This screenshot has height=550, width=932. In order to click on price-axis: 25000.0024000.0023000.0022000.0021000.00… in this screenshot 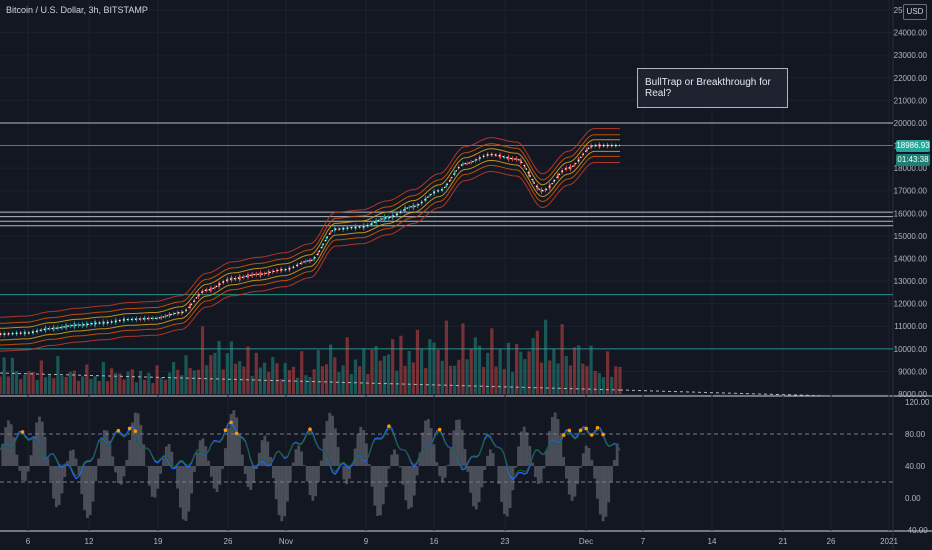, I will do `click(911, 202)`.